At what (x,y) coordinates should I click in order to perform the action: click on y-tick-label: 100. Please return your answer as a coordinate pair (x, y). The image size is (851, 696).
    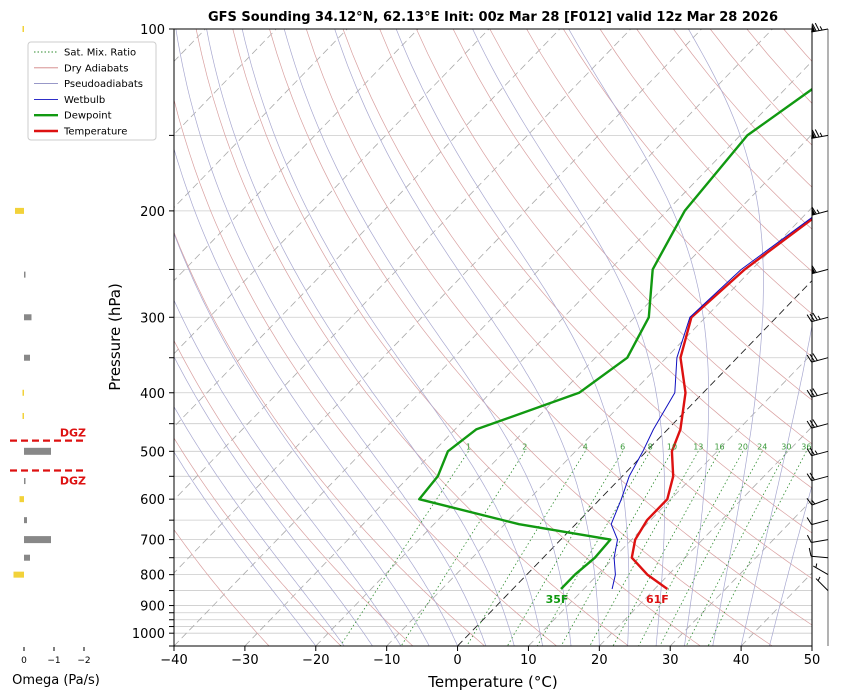
    Looking at the image, I should click on (152, 30).